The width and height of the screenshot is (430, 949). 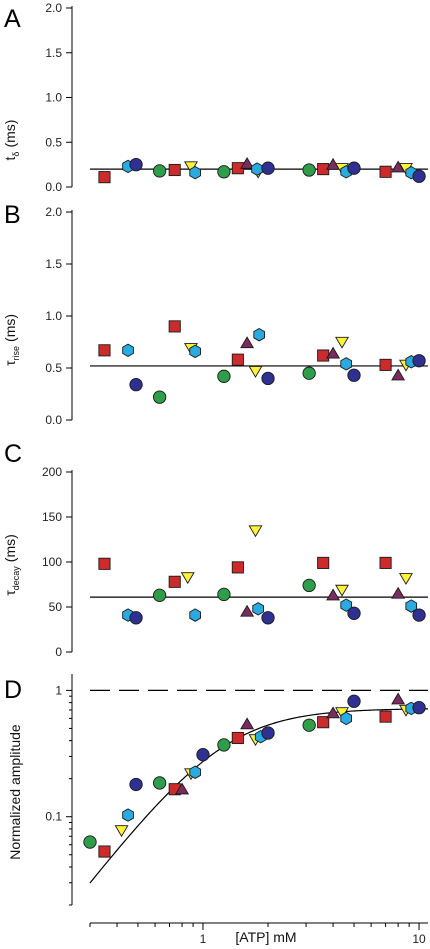 I want to click on x-tick-label: 1, so click(x=203, y=939).